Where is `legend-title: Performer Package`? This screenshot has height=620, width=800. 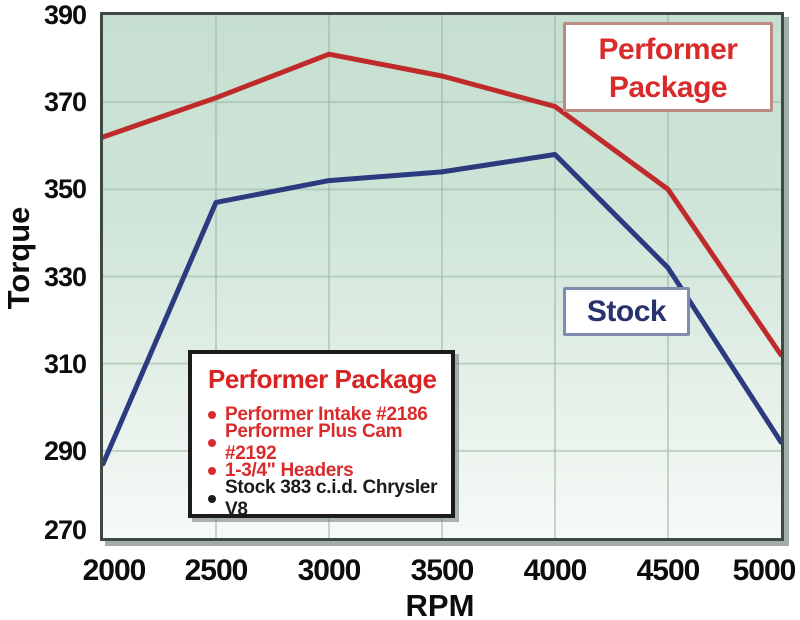
legend-title: Performer Package is located at coordinates (322, 379).